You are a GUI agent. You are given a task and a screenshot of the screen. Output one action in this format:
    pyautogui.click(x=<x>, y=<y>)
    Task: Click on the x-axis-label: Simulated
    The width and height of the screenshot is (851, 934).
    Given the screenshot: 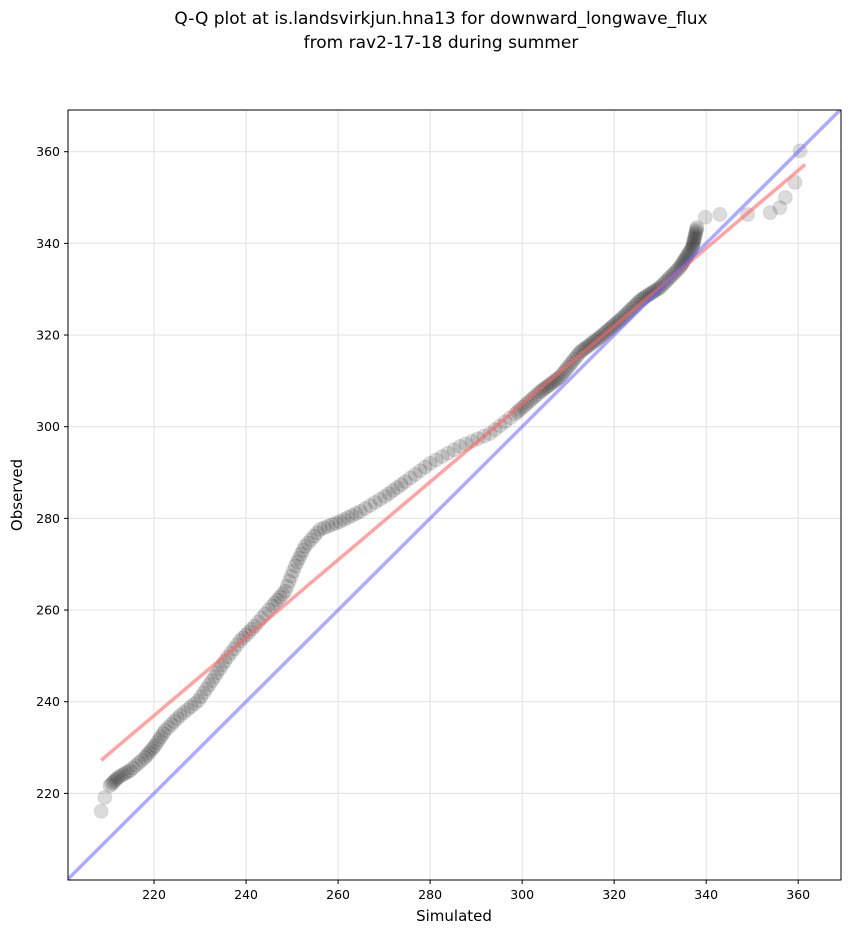 What is the action you would take?
    pyautogui.click(x=454, y=916)
    